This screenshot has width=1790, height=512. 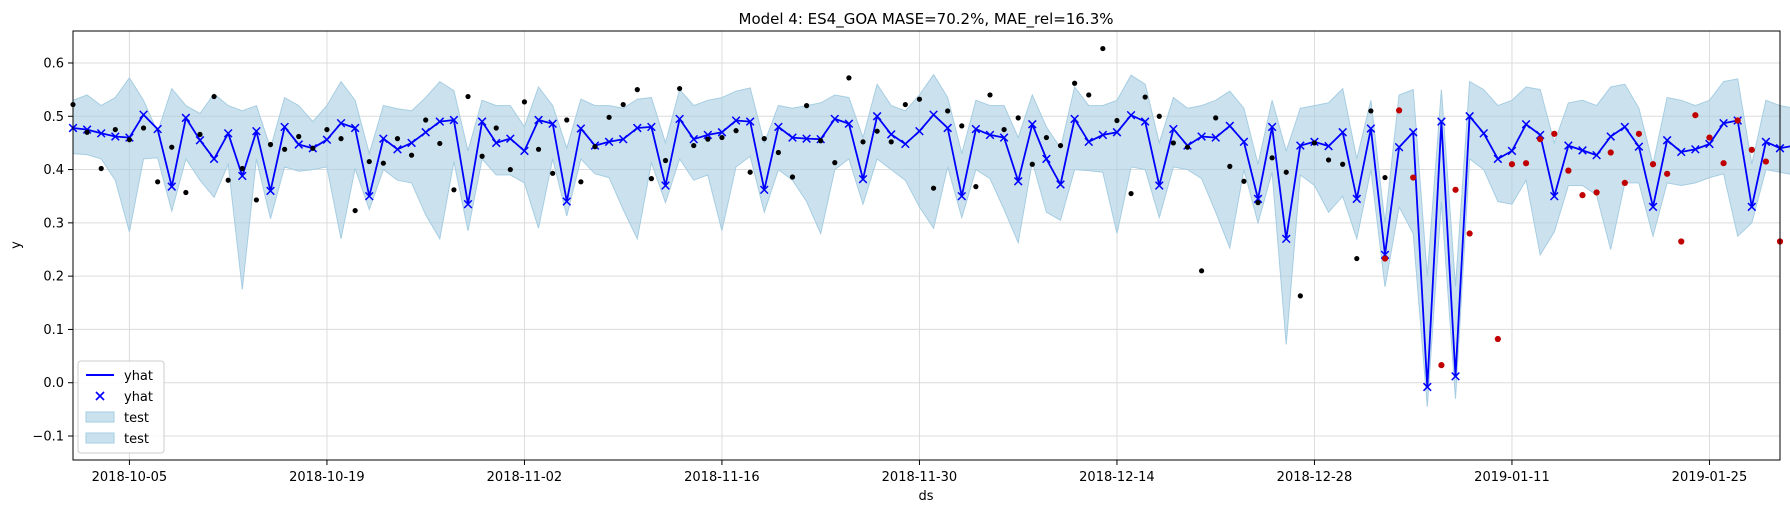 I want to click on y-axis: −0.1 0.0 0.1 0.2 0.3 0.4 0.5 0.6, so click(x=52, y=250).